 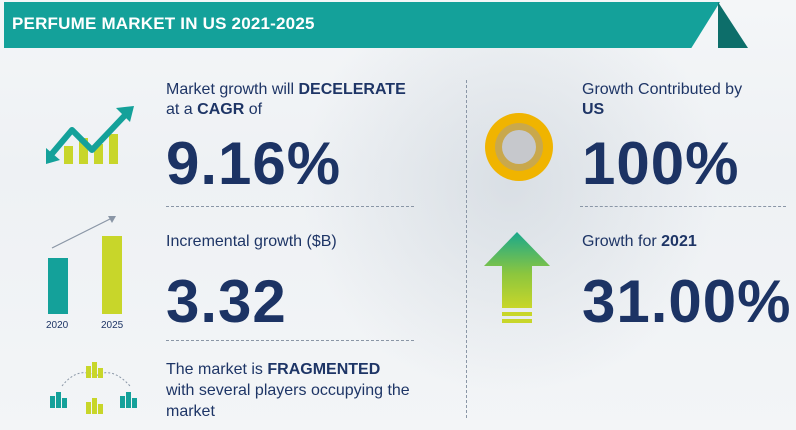 What do you see at coordinates (112, 275) in the screenshot?
I see `bar-2025` at bounding box center [112, 275].